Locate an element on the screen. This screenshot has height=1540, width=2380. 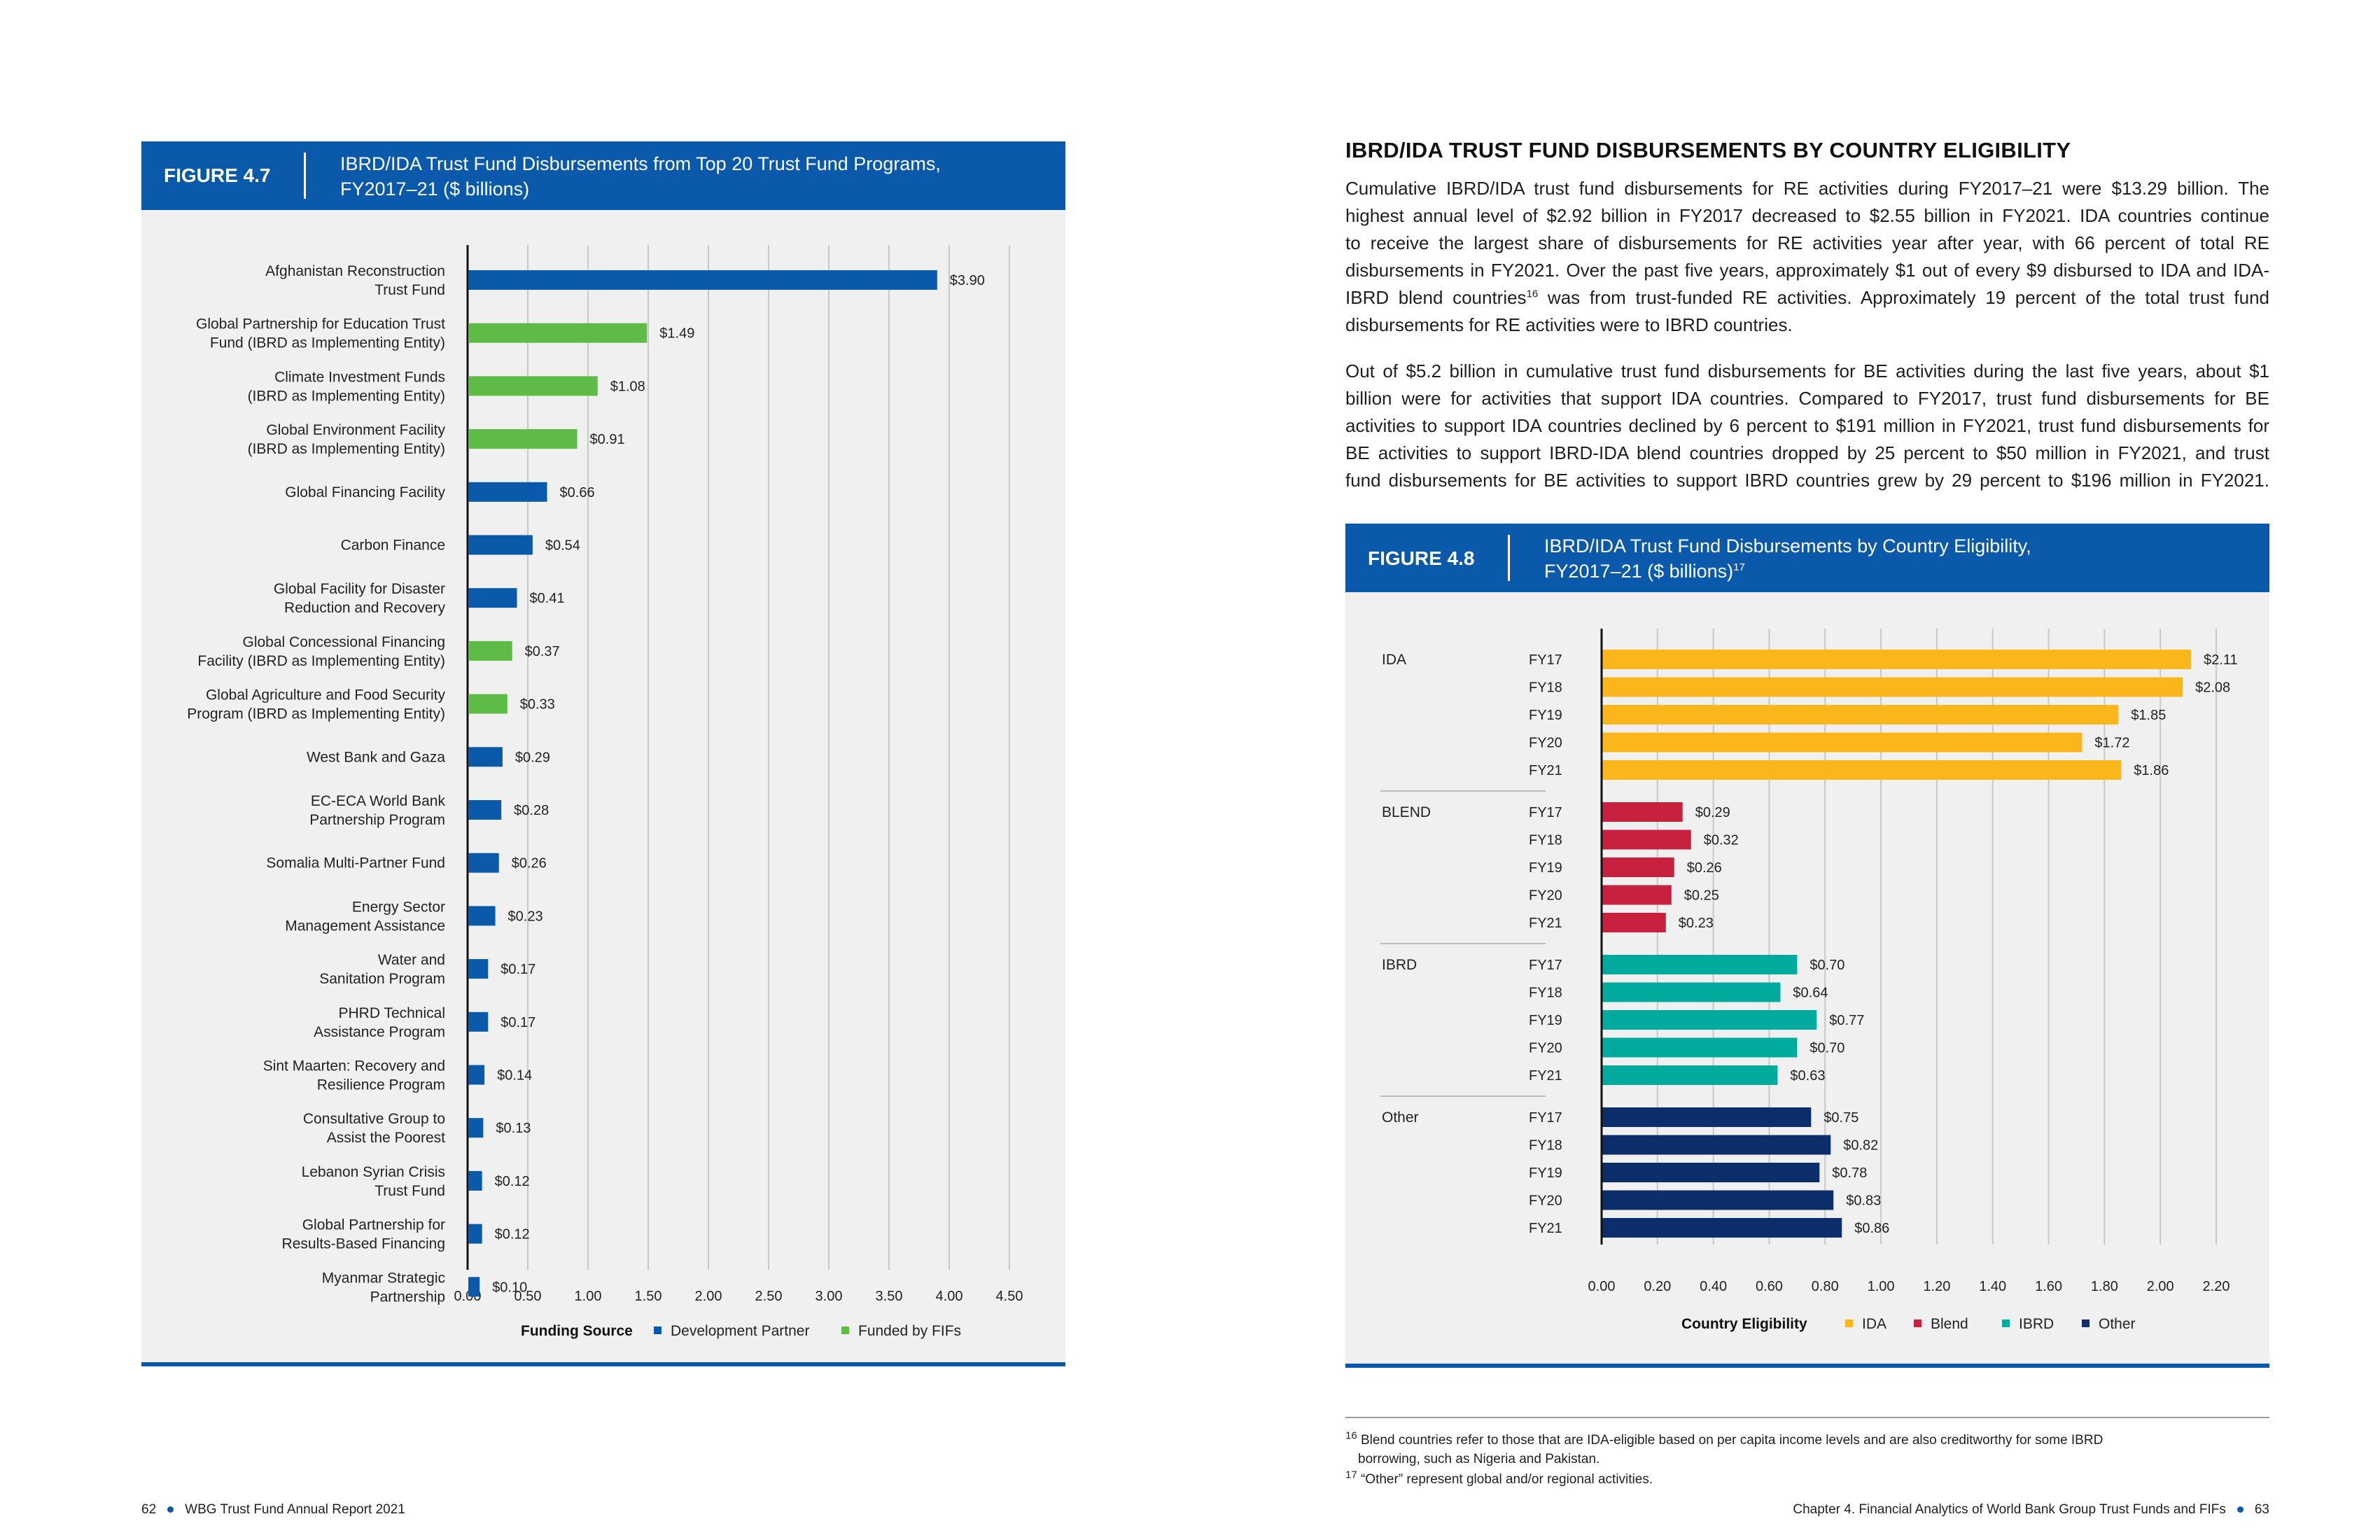
footnote-ref-17: 17 is located at coordinates (1739, 567).